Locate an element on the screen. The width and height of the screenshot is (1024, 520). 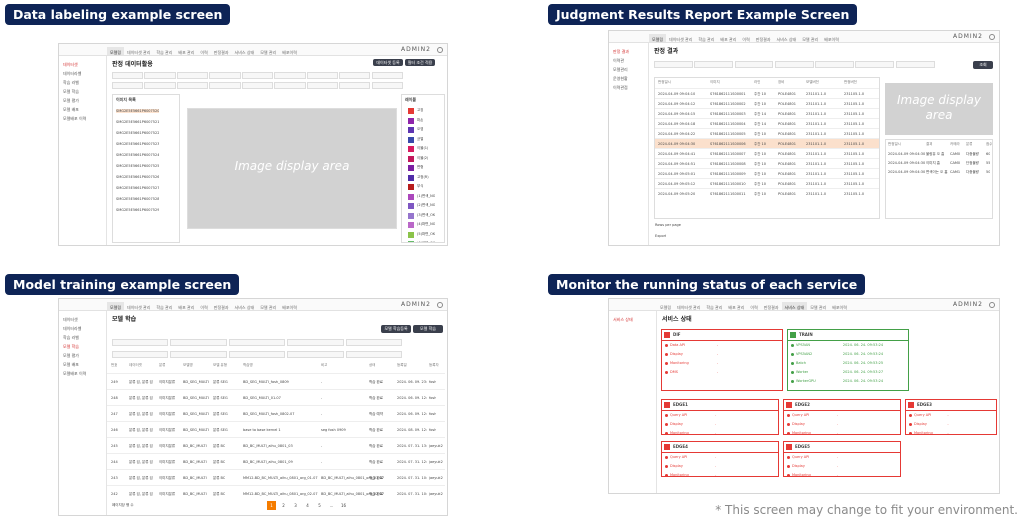
tab: 모델링 is located at coordinates (666, 307).